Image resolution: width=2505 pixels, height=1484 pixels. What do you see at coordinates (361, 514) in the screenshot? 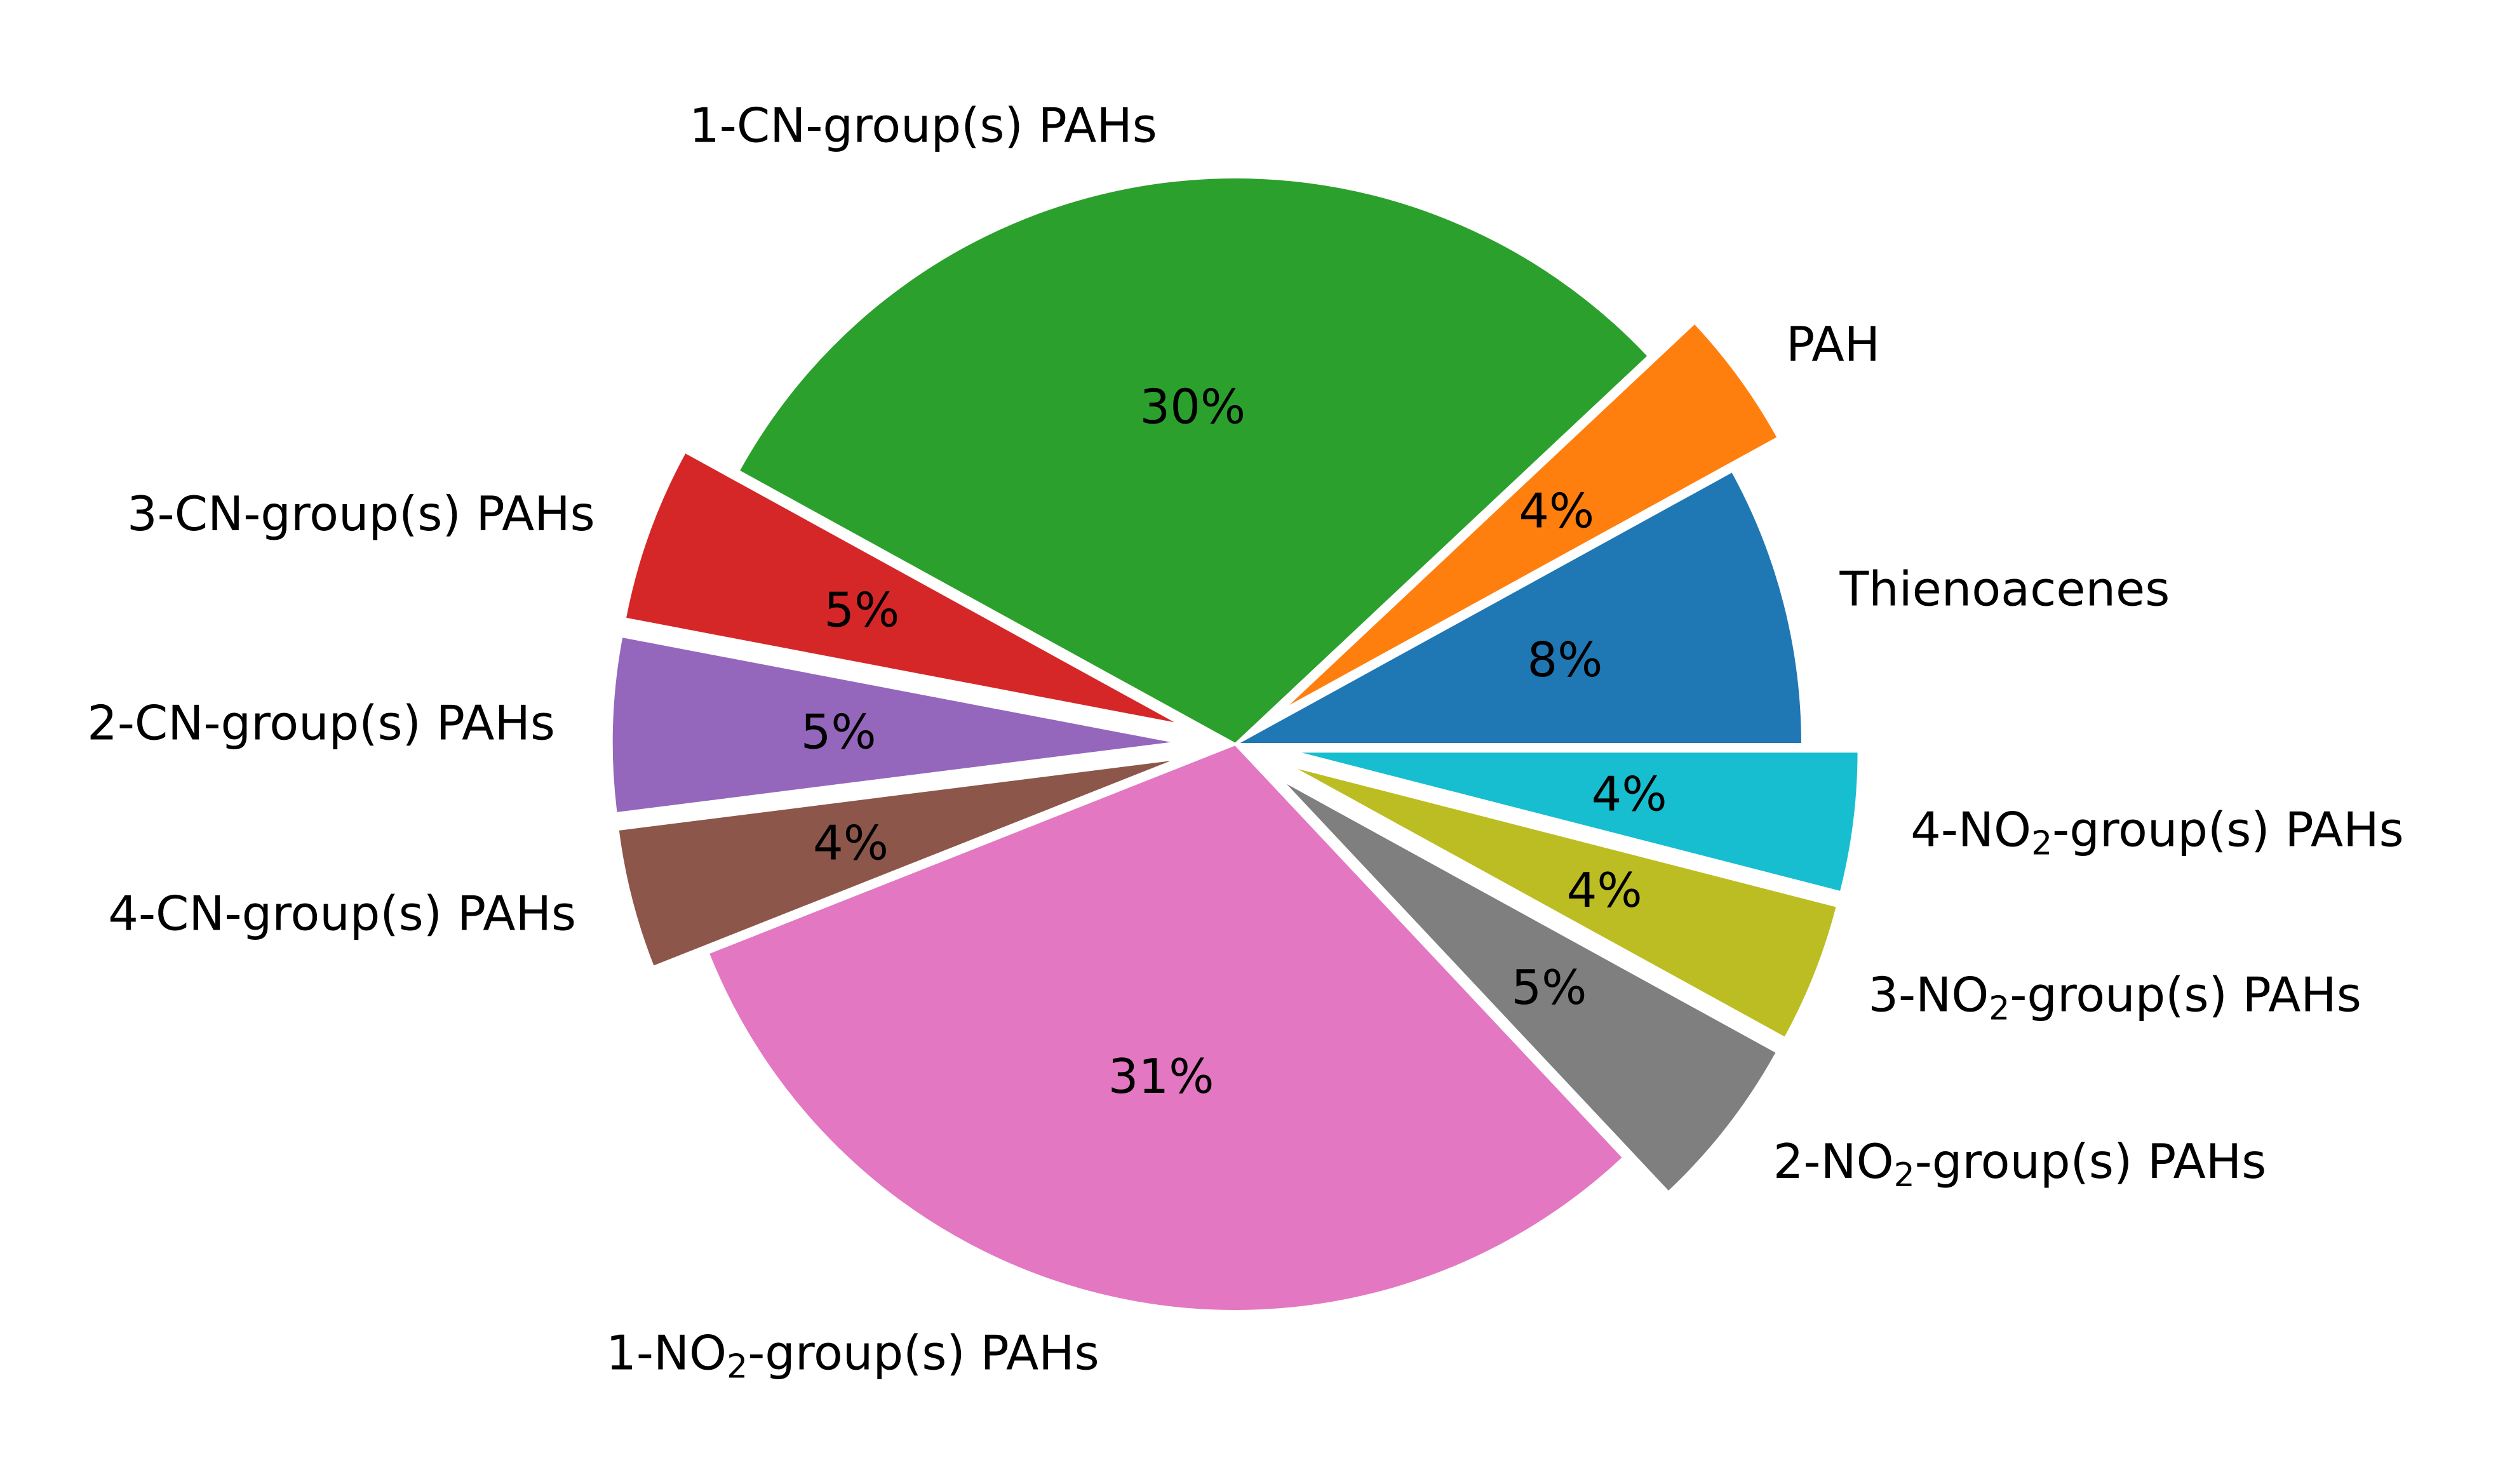
I see `category-label-3-cn-group-s-pahs: 3-CN-group(s) PAHs` at bounding box center [361, 514].